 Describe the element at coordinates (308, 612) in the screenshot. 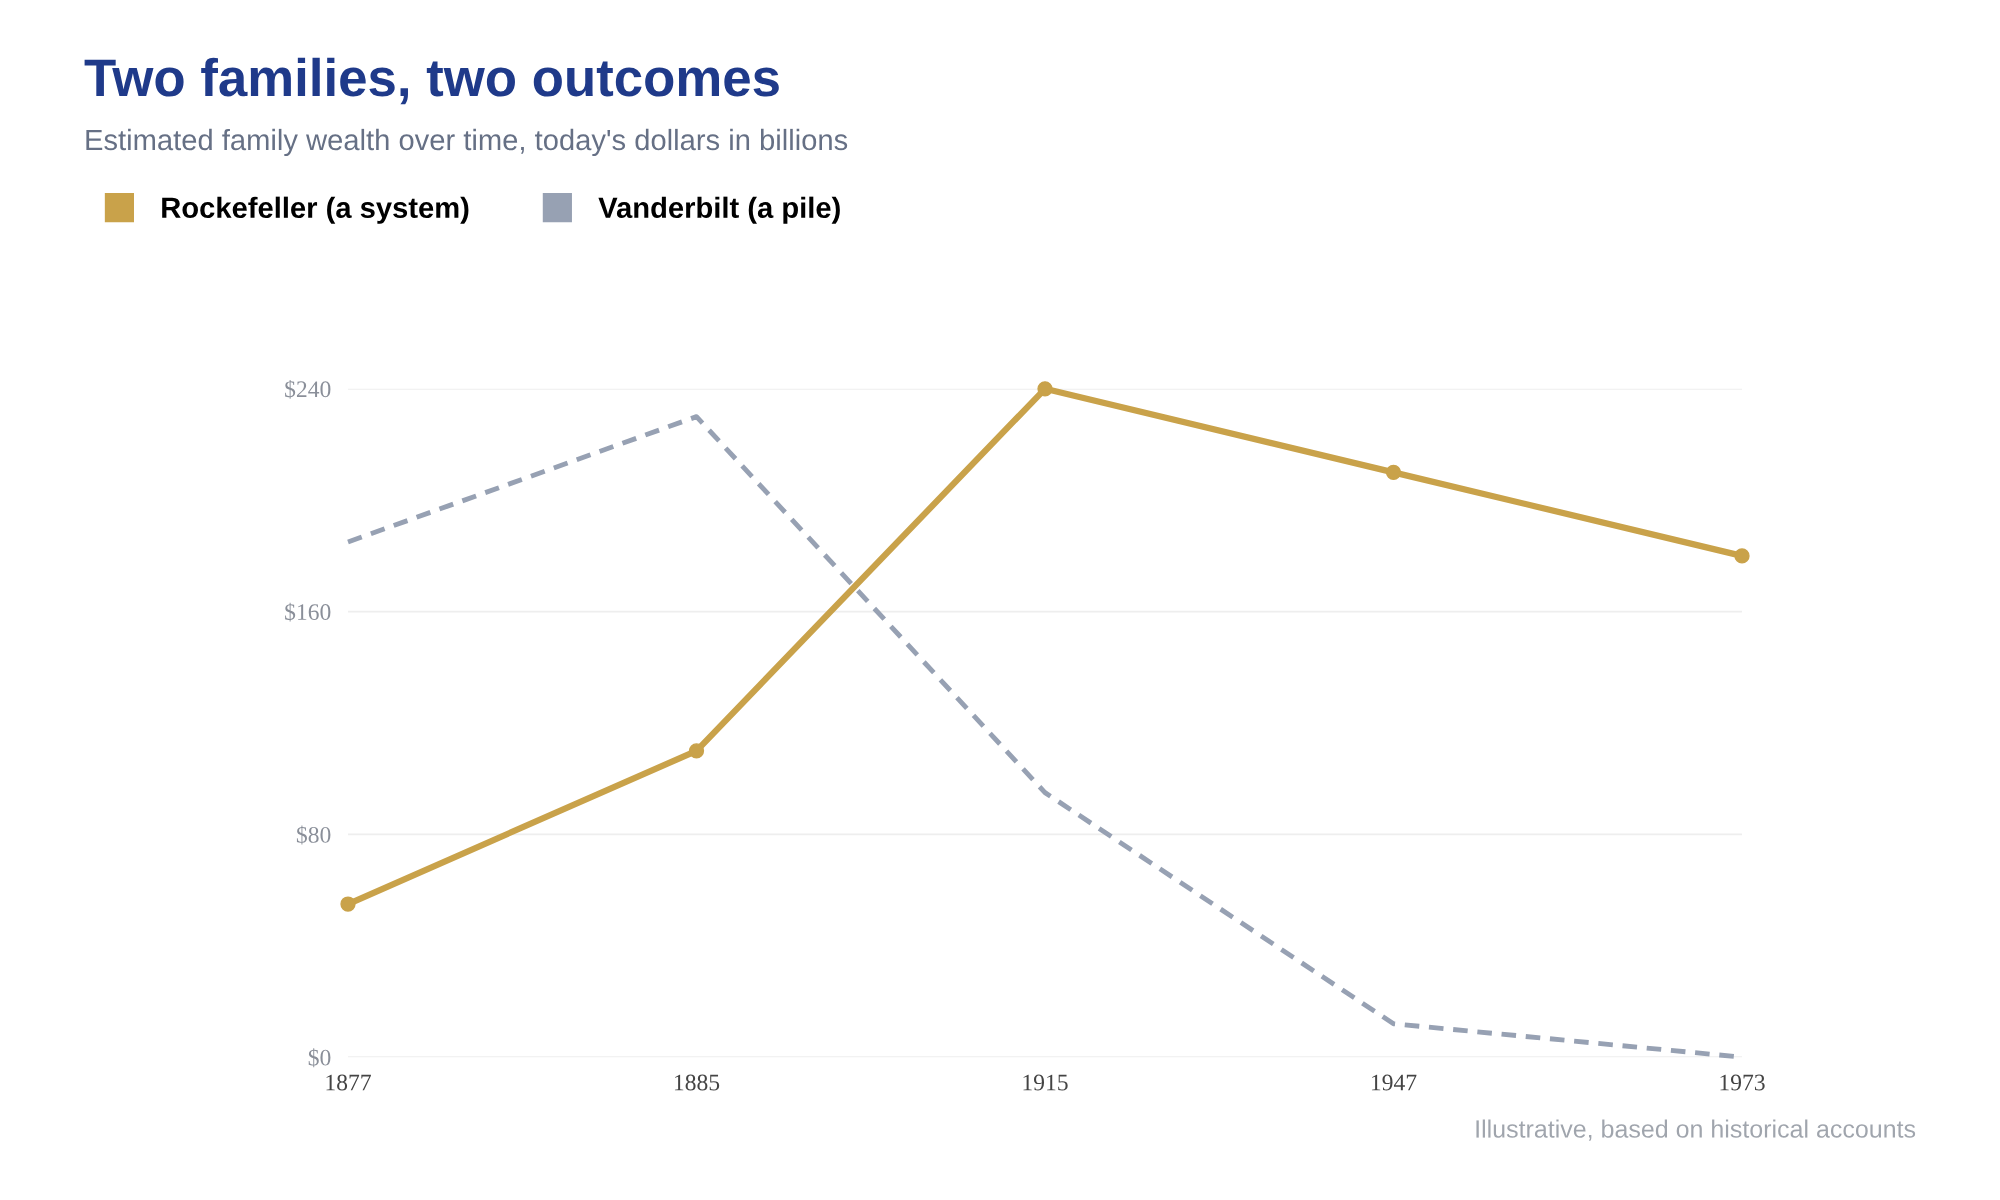

I see `y-tick-label: $160` at that location.